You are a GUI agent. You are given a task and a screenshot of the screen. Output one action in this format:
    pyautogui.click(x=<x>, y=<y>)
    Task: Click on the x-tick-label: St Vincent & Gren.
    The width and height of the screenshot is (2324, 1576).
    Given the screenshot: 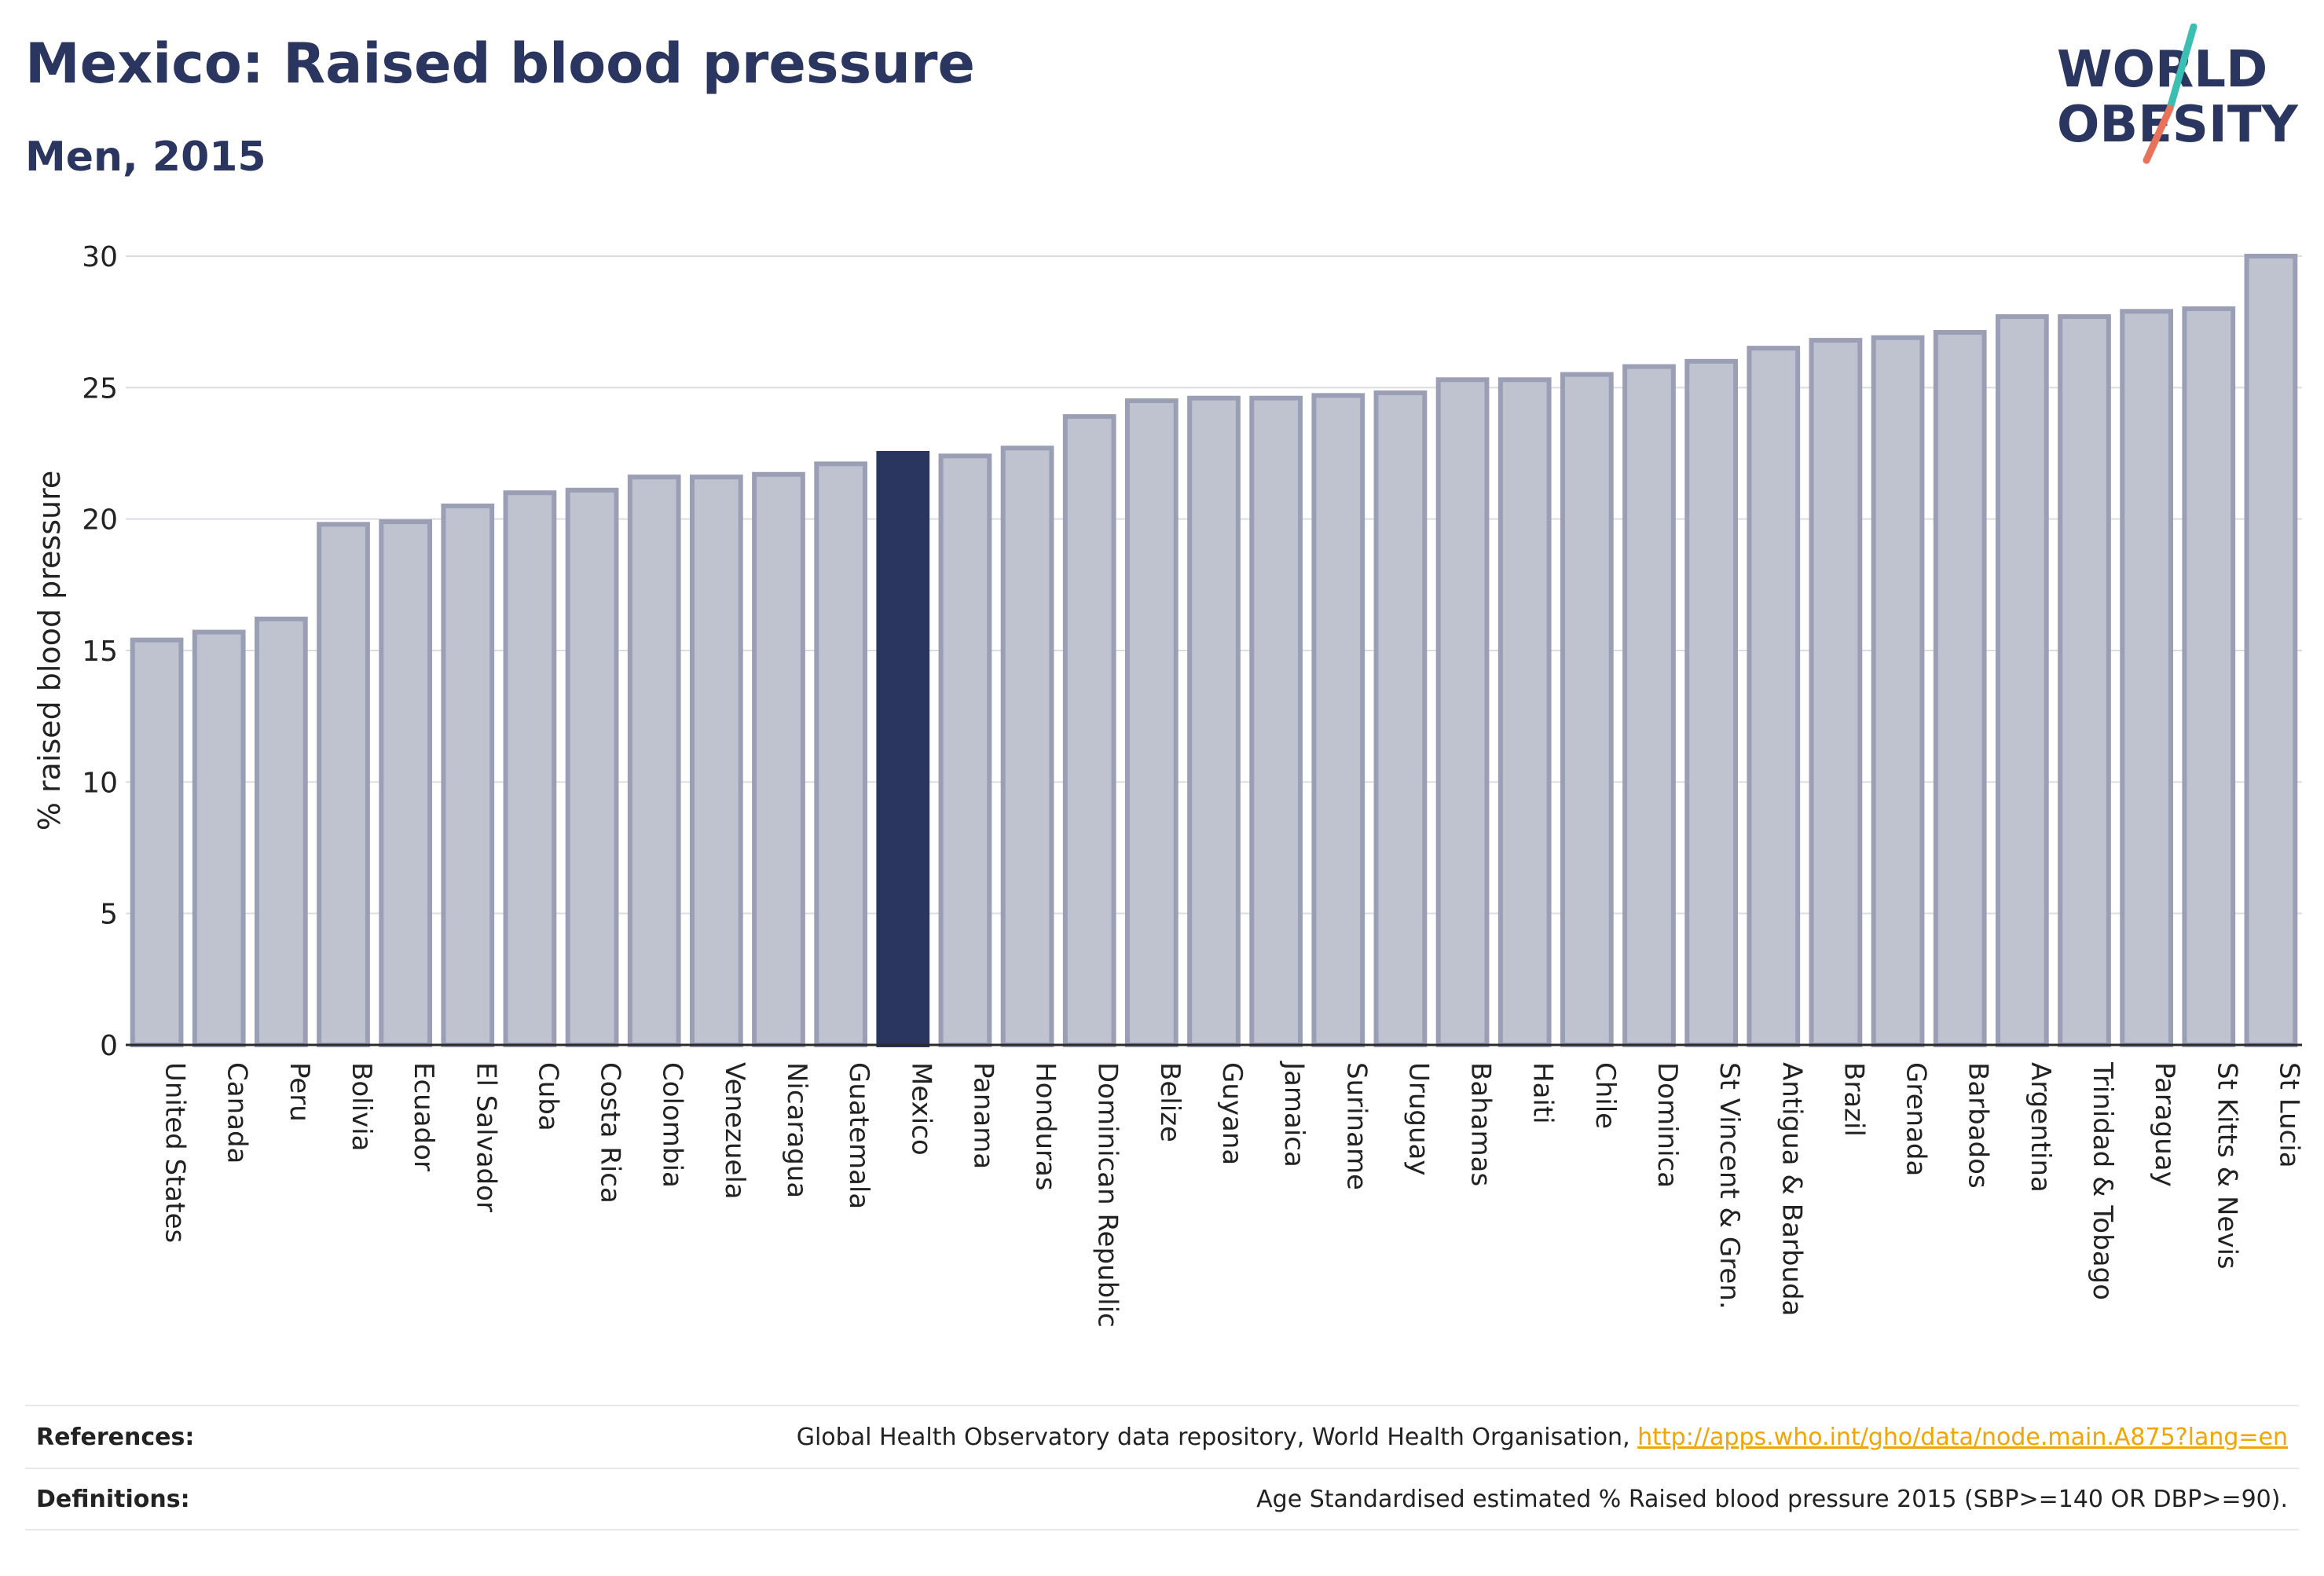 What is the action you would take?
    pyautogui.click(x=1729, y=1186)
    